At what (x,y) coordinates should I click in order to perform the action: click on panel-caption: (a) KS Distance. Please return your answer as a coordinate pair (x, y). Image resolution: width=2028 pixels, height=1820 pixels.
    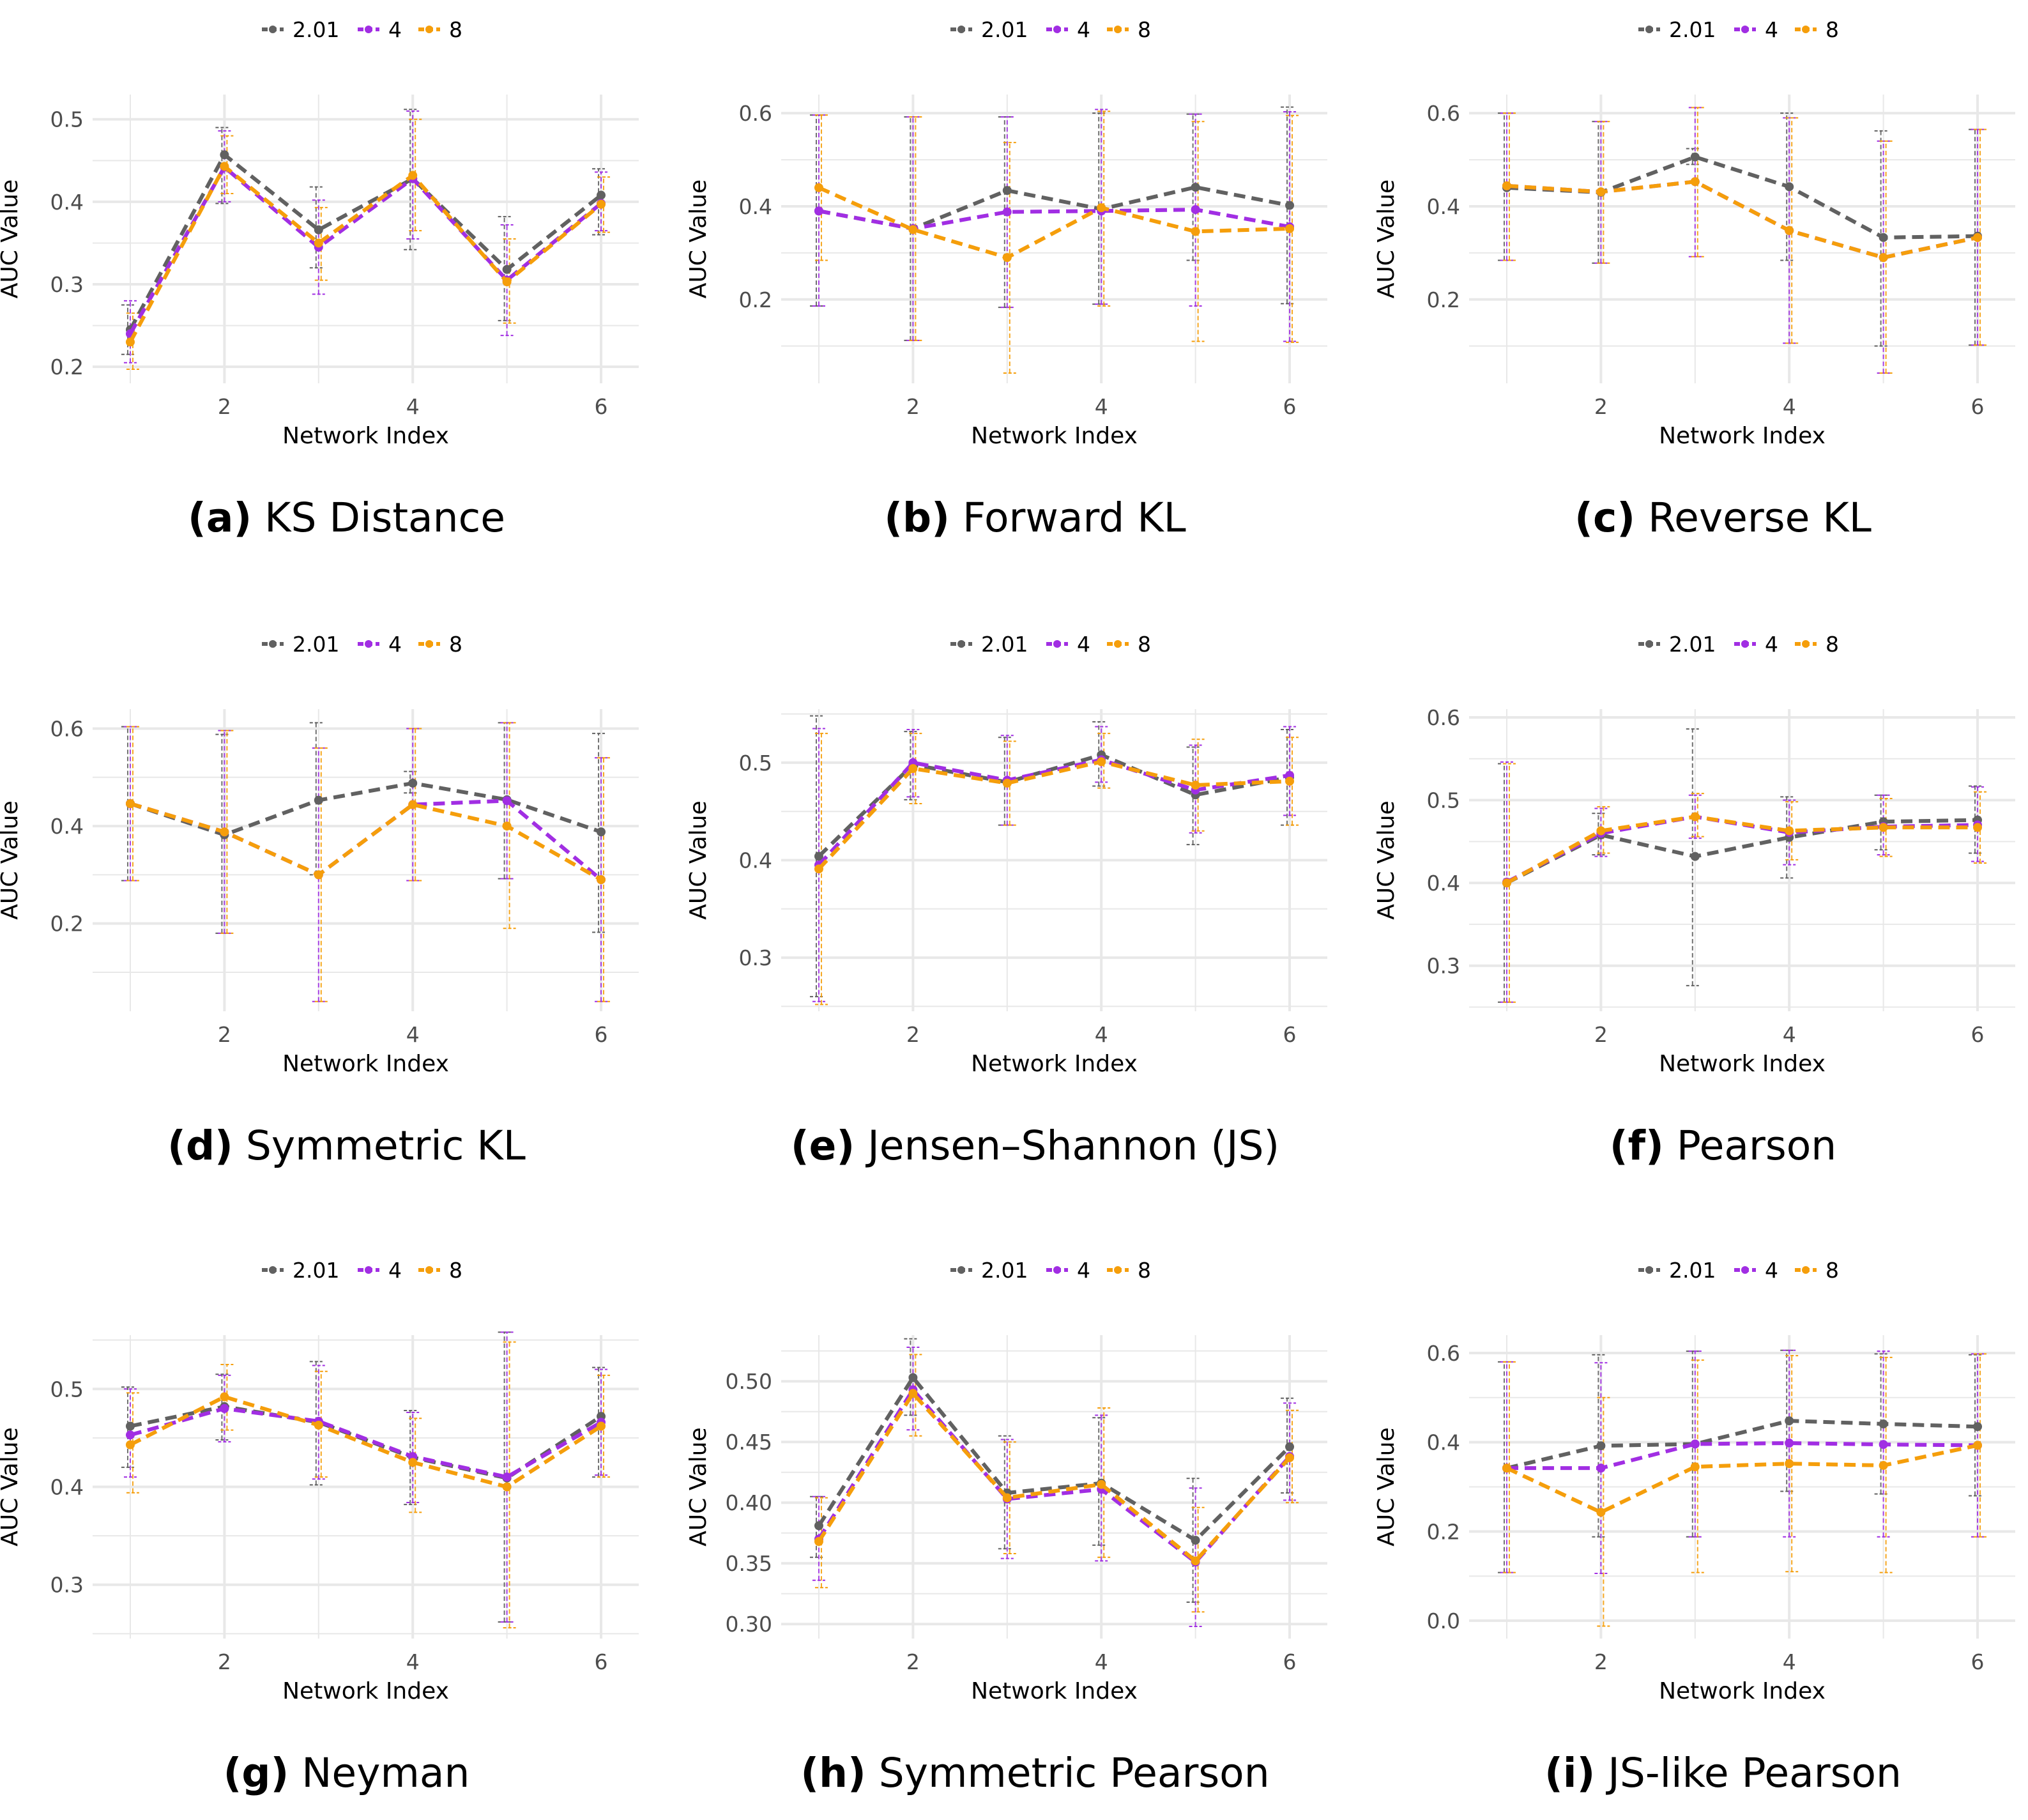
    Looking at the image, I should click on (346, 517).